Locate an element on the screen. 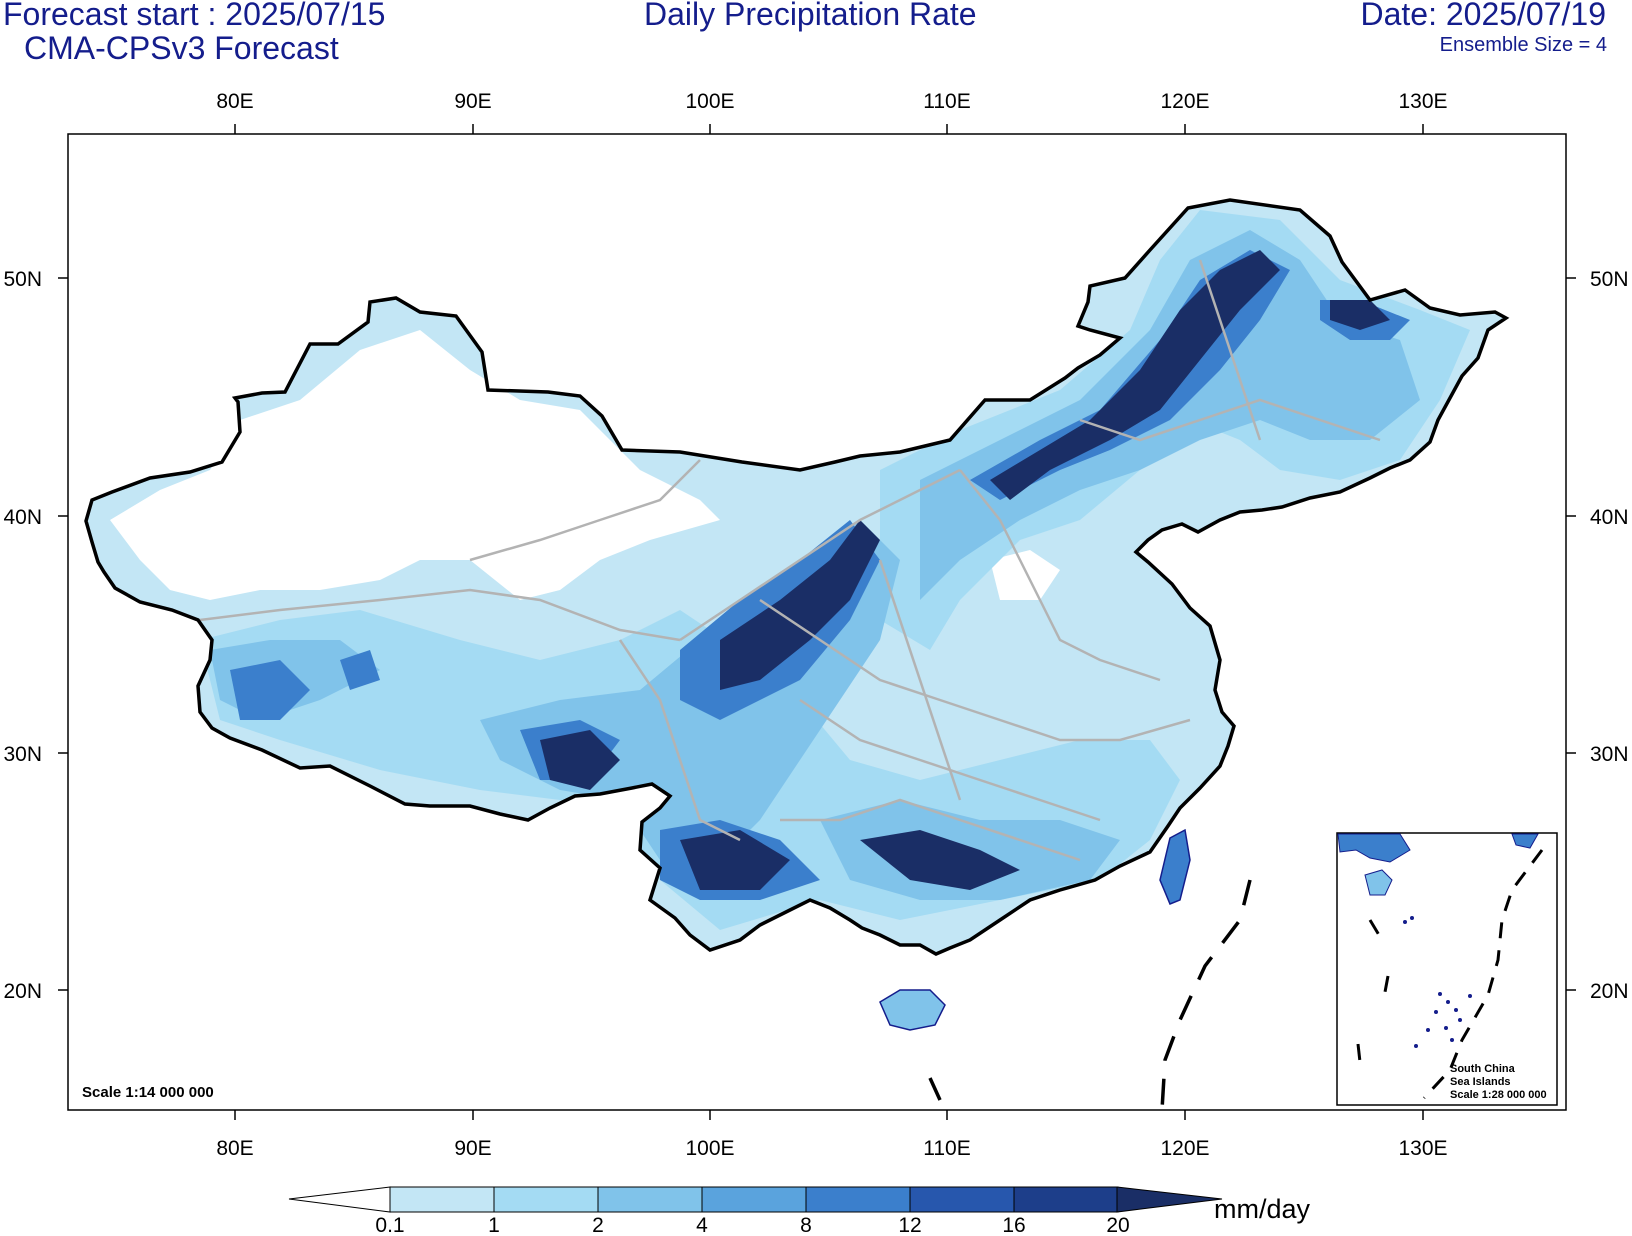 The image size is (1632, 1236). lon-label-top-90e: 90E is located at coordinates (472, 101).